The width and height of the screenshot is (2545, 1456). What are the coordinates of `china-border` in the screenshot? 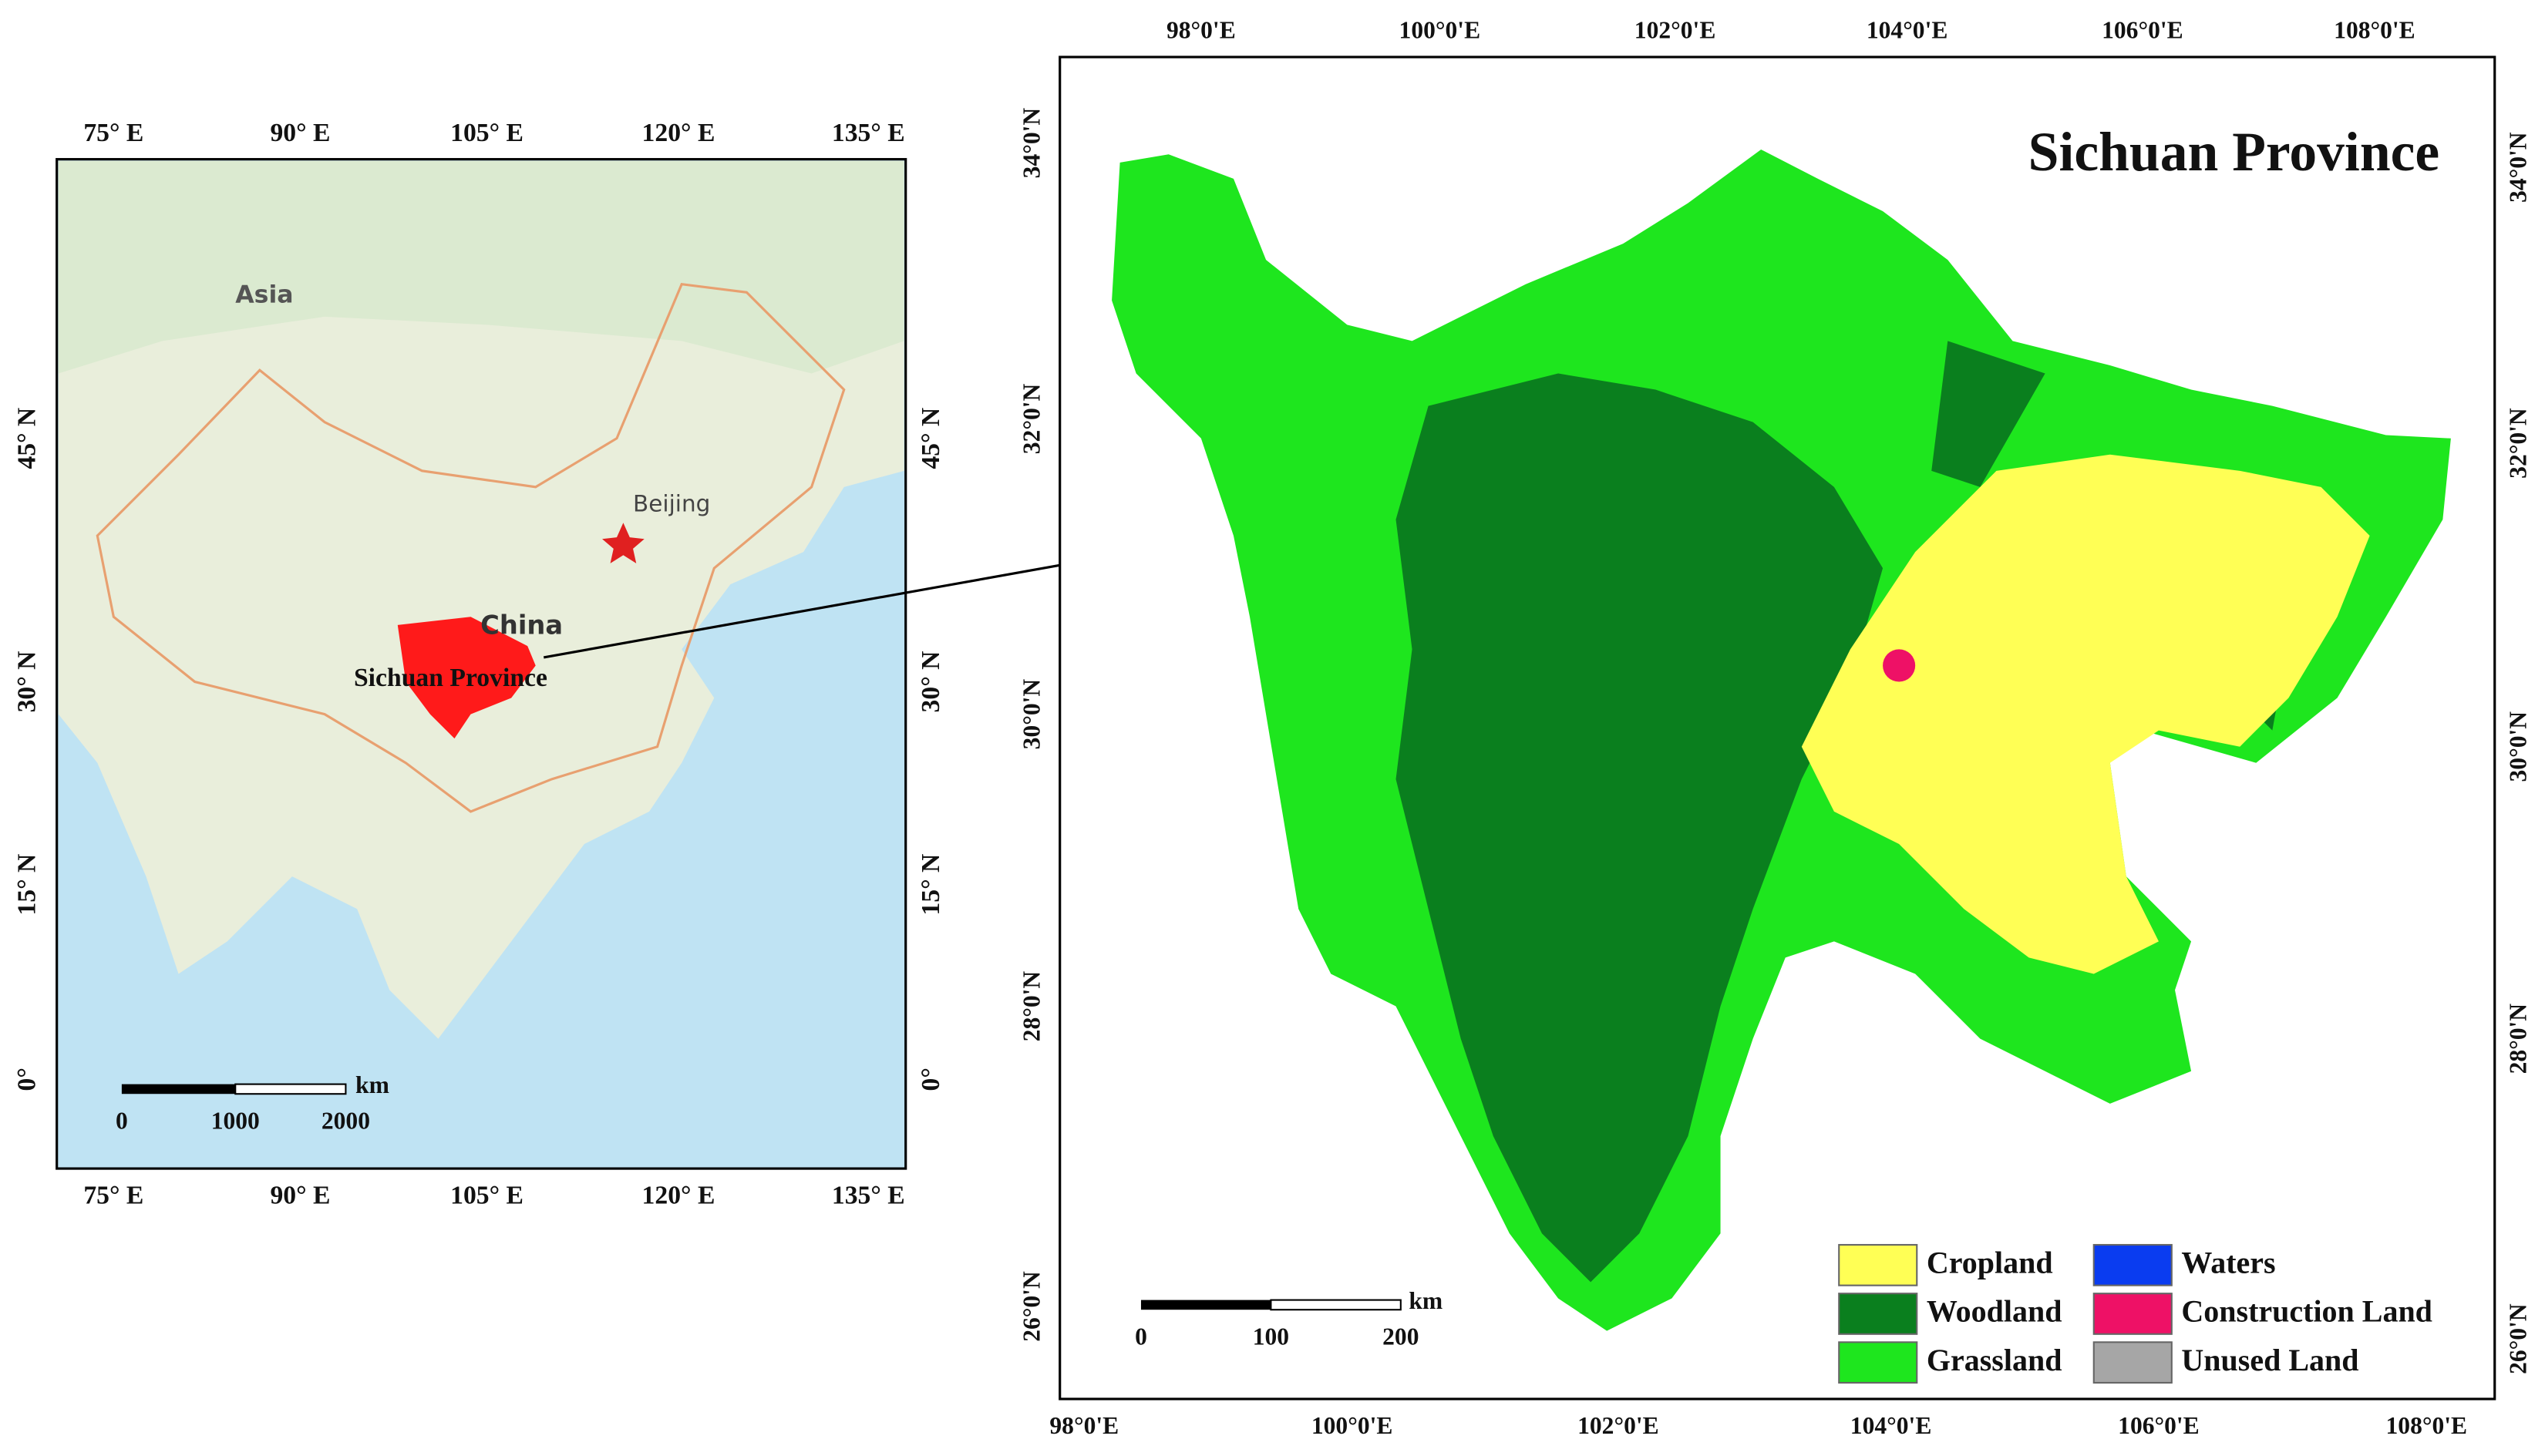 It's located at (471, 548).